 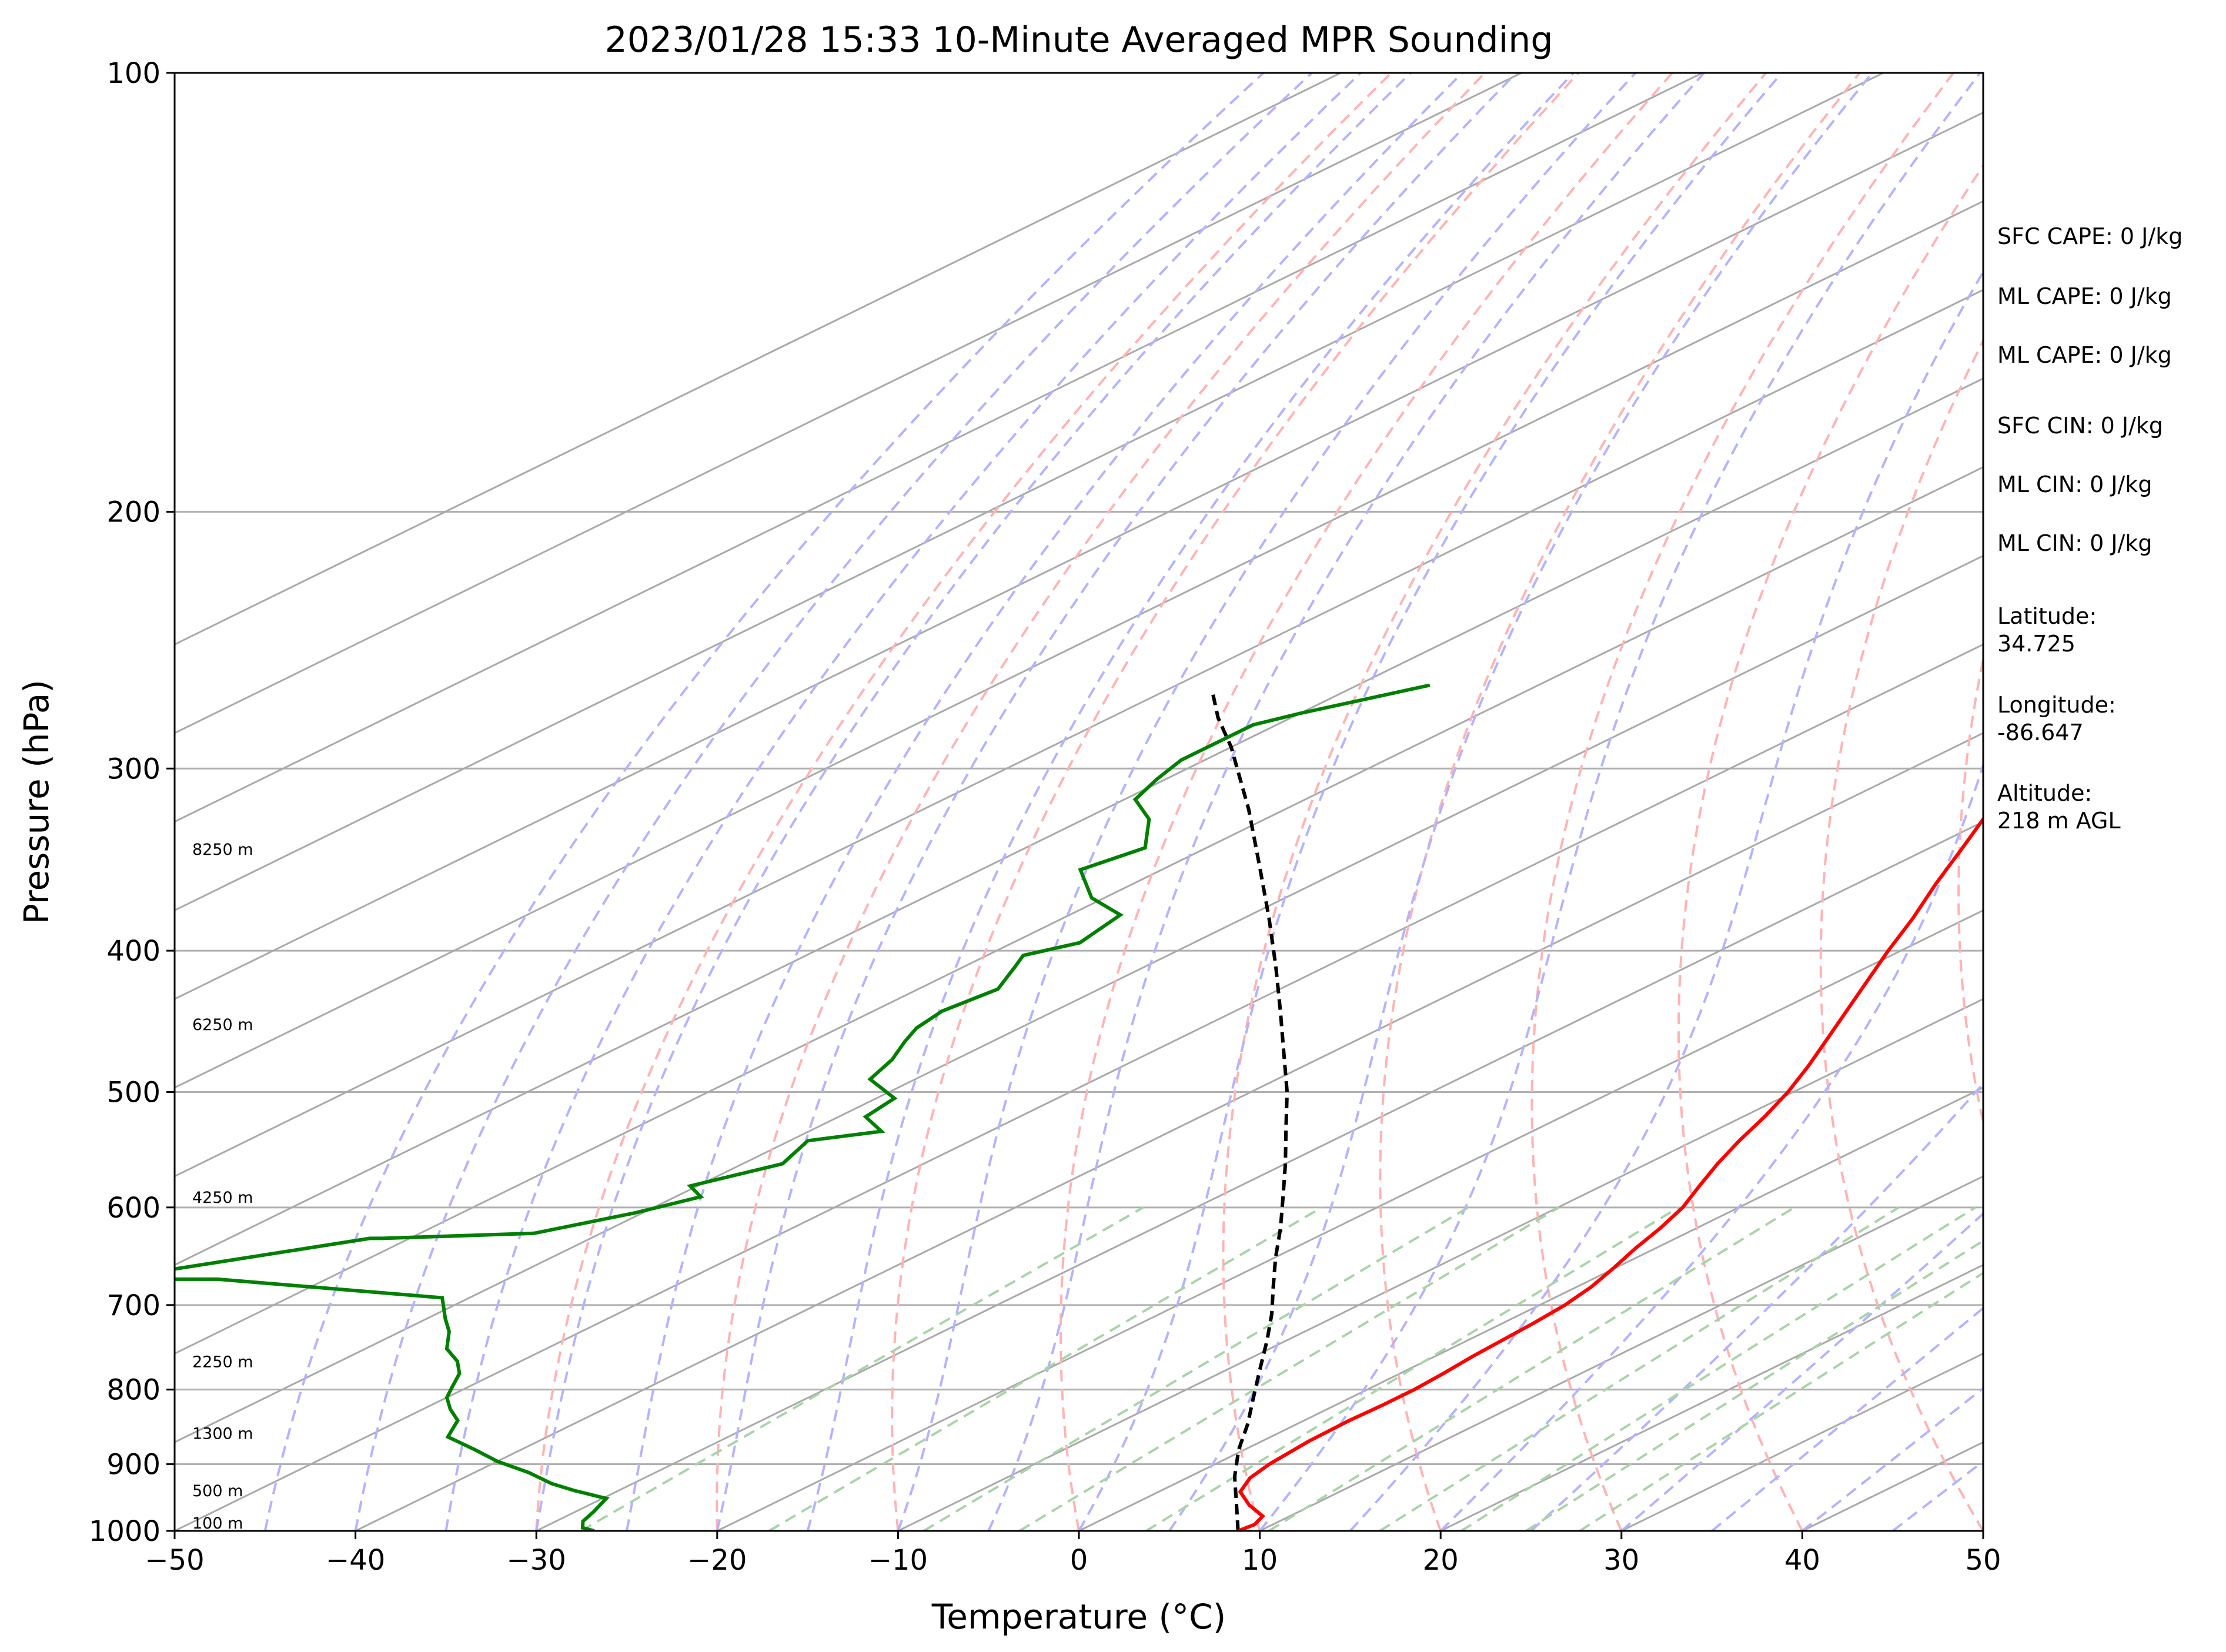 What do you see at coordinates (1983, 1560) in the screenshot?
I see `x-tick-label: 50` at bounding box center [1983, 1560].